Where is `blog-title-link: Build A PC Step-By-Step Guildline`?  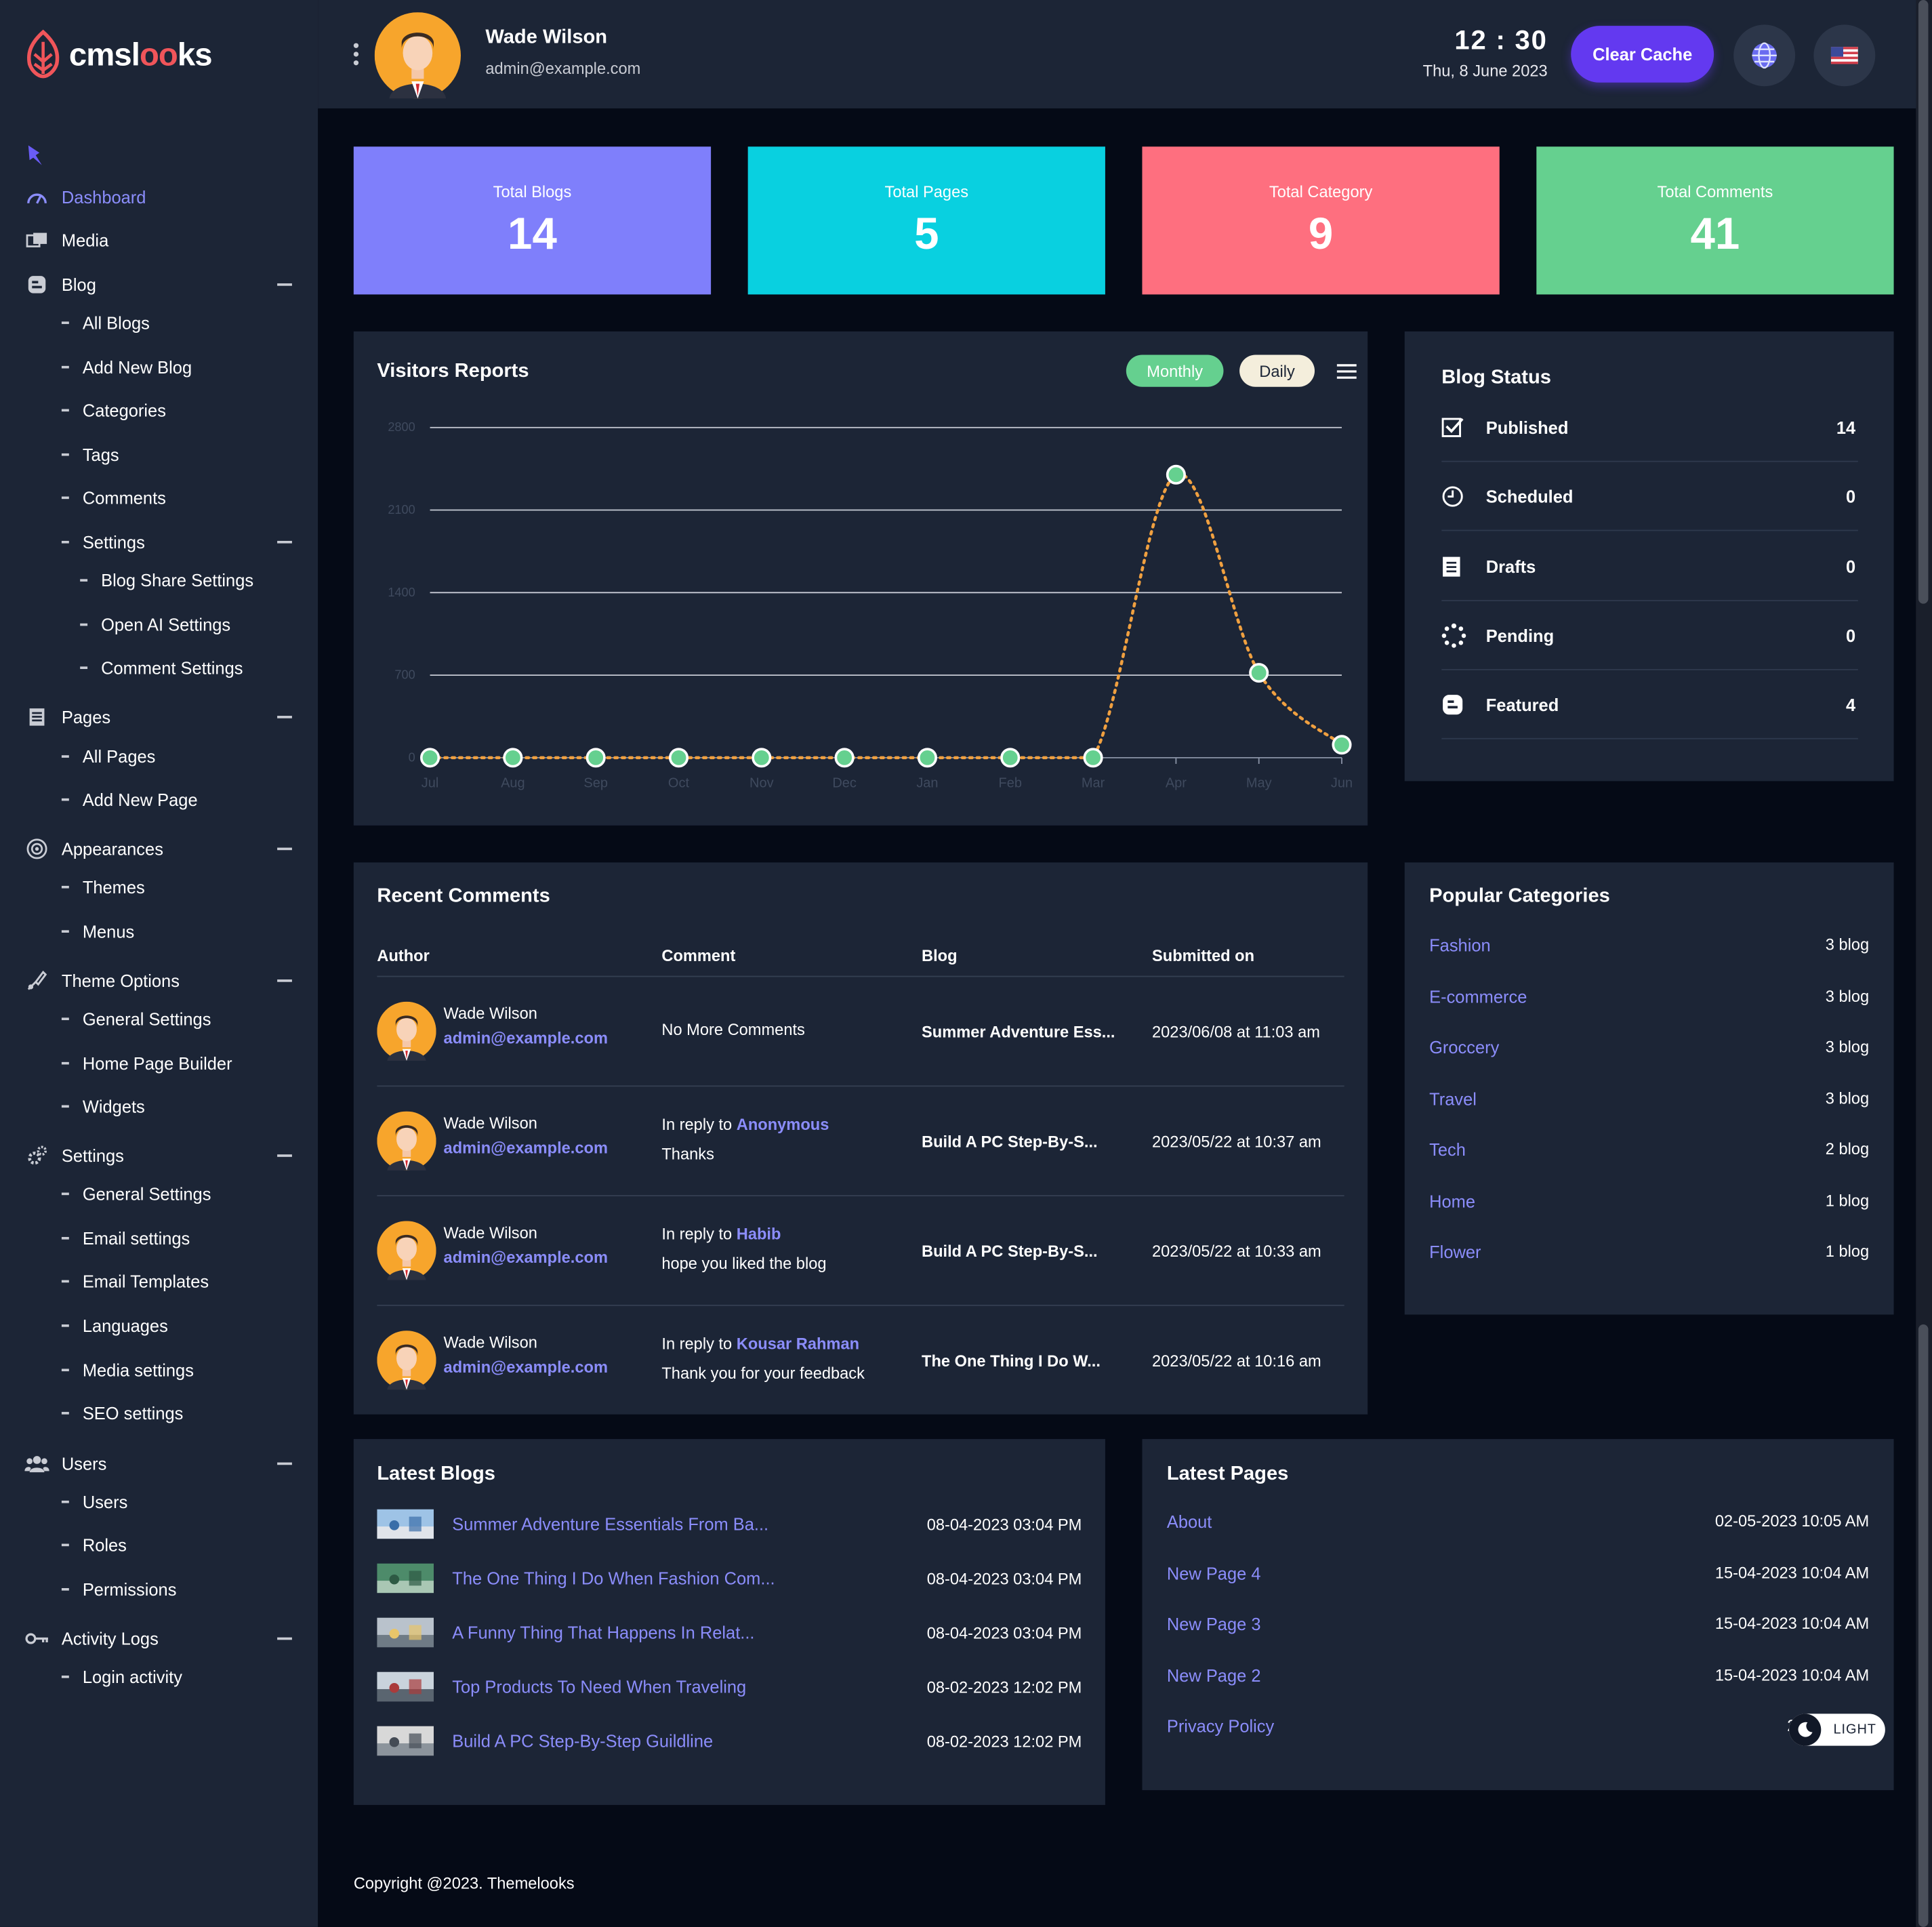 blog-title-link: Build A PC Step-By-Step Guildline is located at coordinates (583, 1740).